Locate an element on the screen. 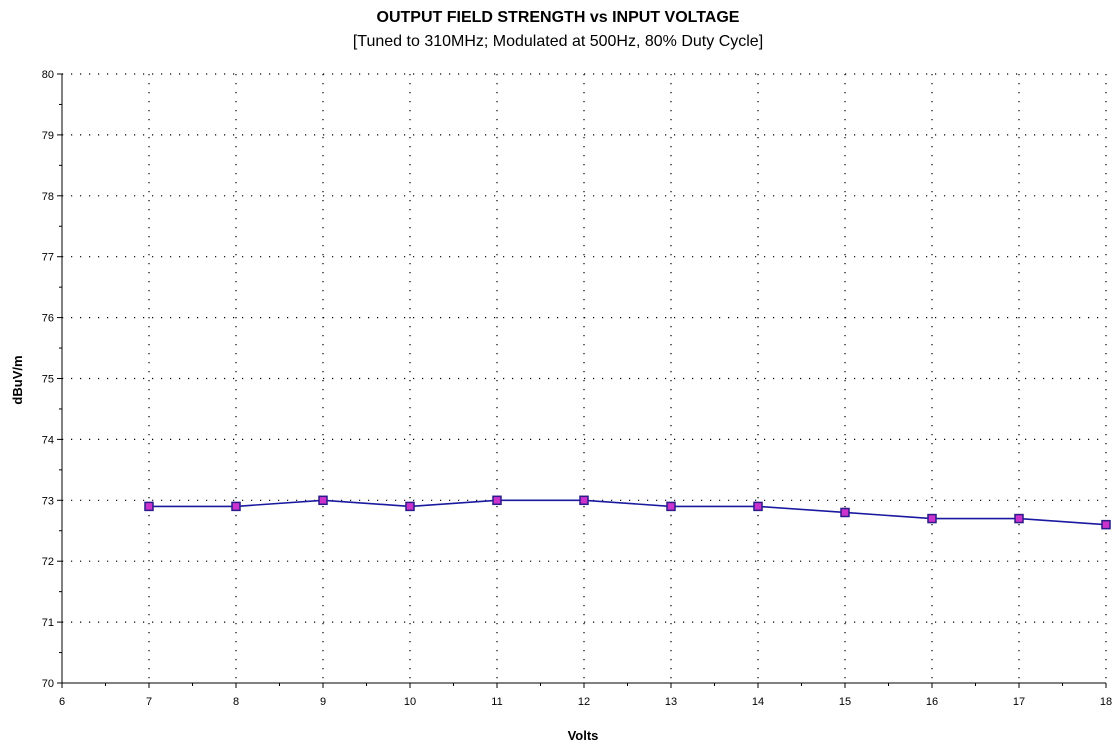 The width and height of the screenshot is (1115, 747). y-tick-label: 78 is located at coordinates (48, 197).